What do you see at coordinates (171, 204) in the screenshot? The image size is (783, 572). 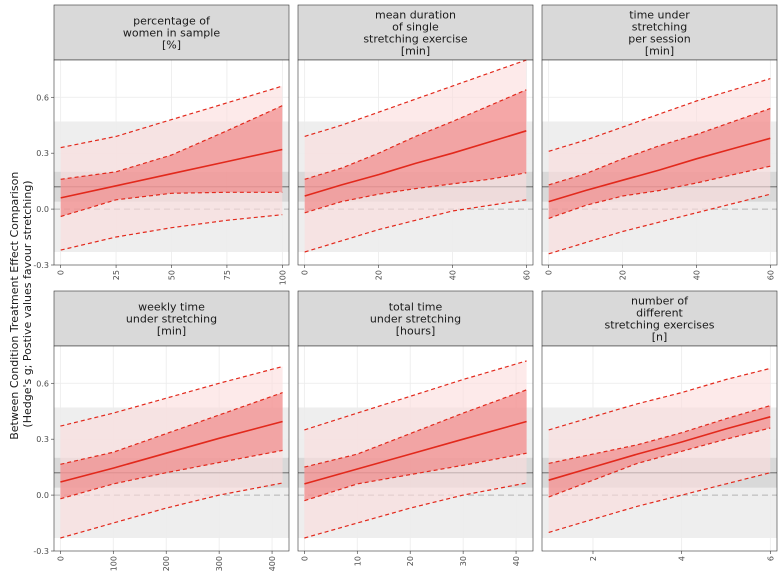 I see `panel-1-ci-lower-line` at bounding box center [171, 204].